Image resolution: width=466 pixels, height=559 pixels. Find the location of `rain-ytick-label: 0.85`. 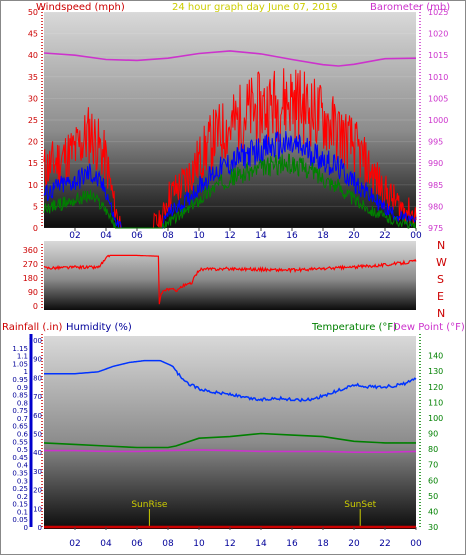

rain-ytick-label: 0.85 is located at coordinates (20, 396).